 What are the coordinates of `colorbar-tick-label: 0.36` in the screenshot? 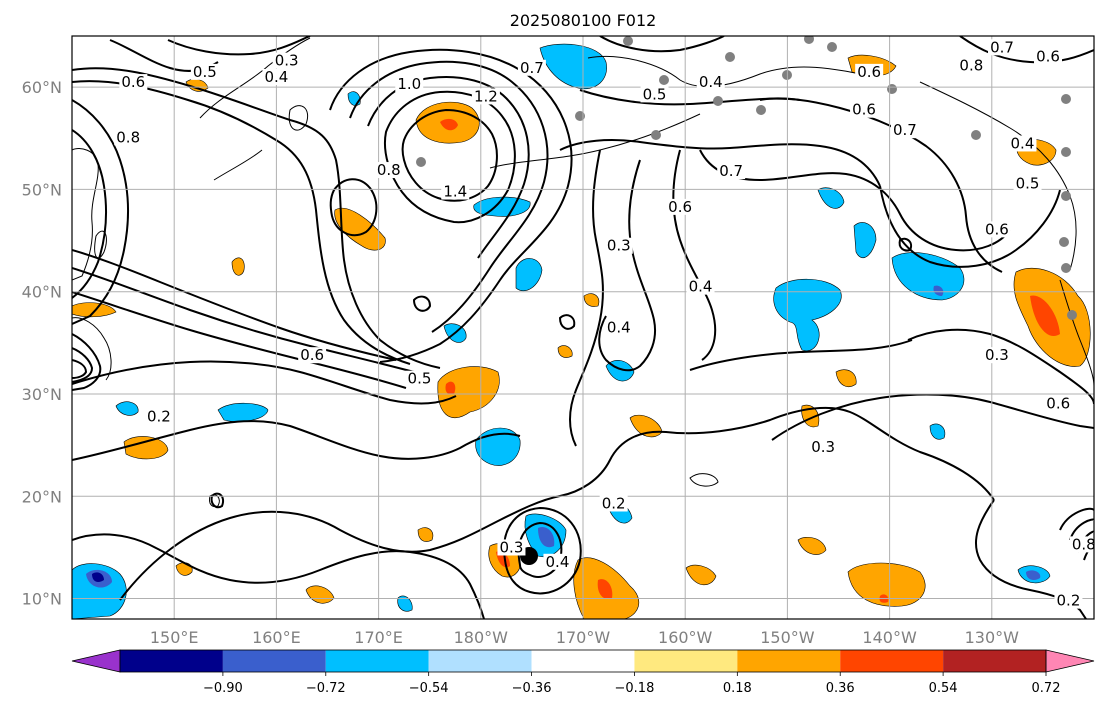 It's located at (840, 688).